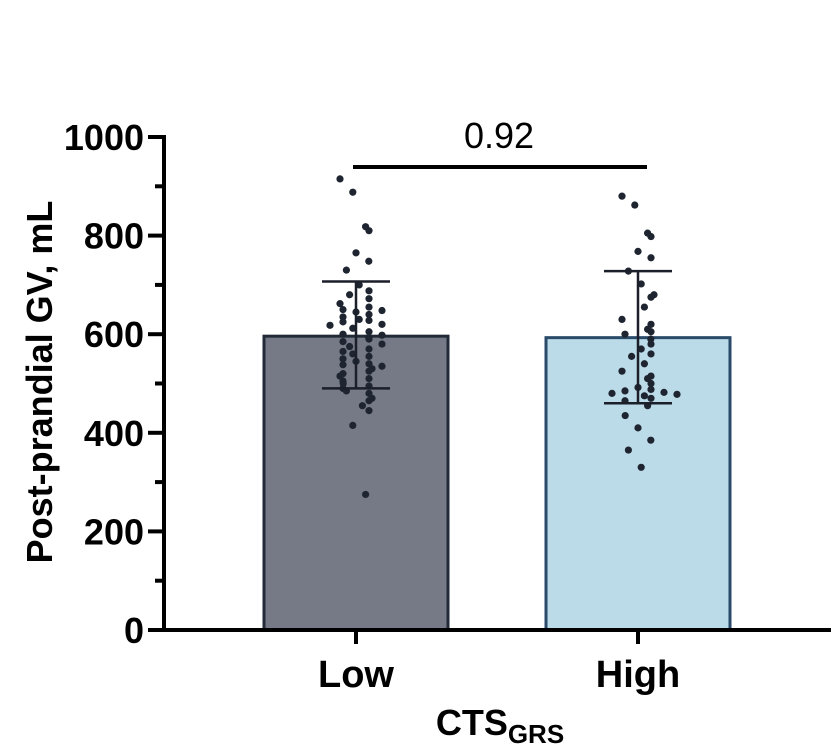 Image resolution: width=831 pixels, height=751 pixels. What do you see at coordinates (497, 337) in the screenshot?
I see `error-bars-layer` at bounding box center [497, 337].